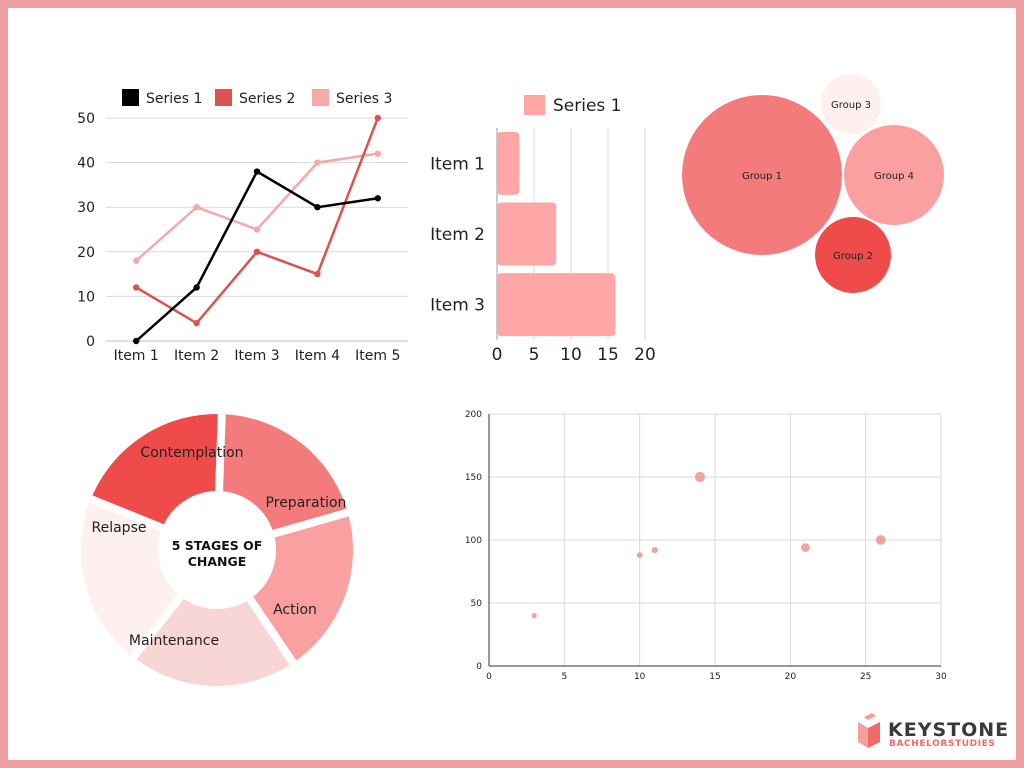  Describe the element at coordinates (608, 355) in the screenshot. I see `bar-chart-x-tick-label: 15` at that location.